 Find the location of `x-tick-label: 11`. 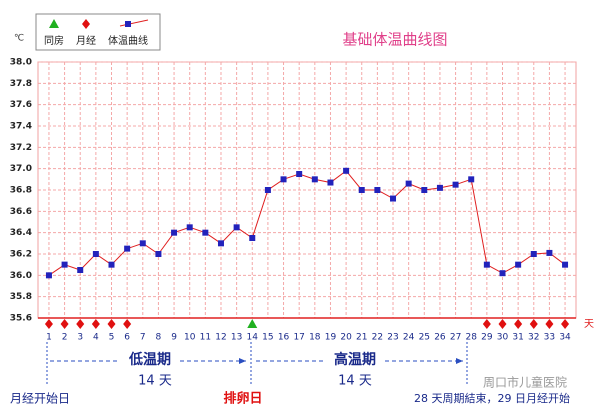

x-tick-label: 11 is located at coordinates (205, 338).